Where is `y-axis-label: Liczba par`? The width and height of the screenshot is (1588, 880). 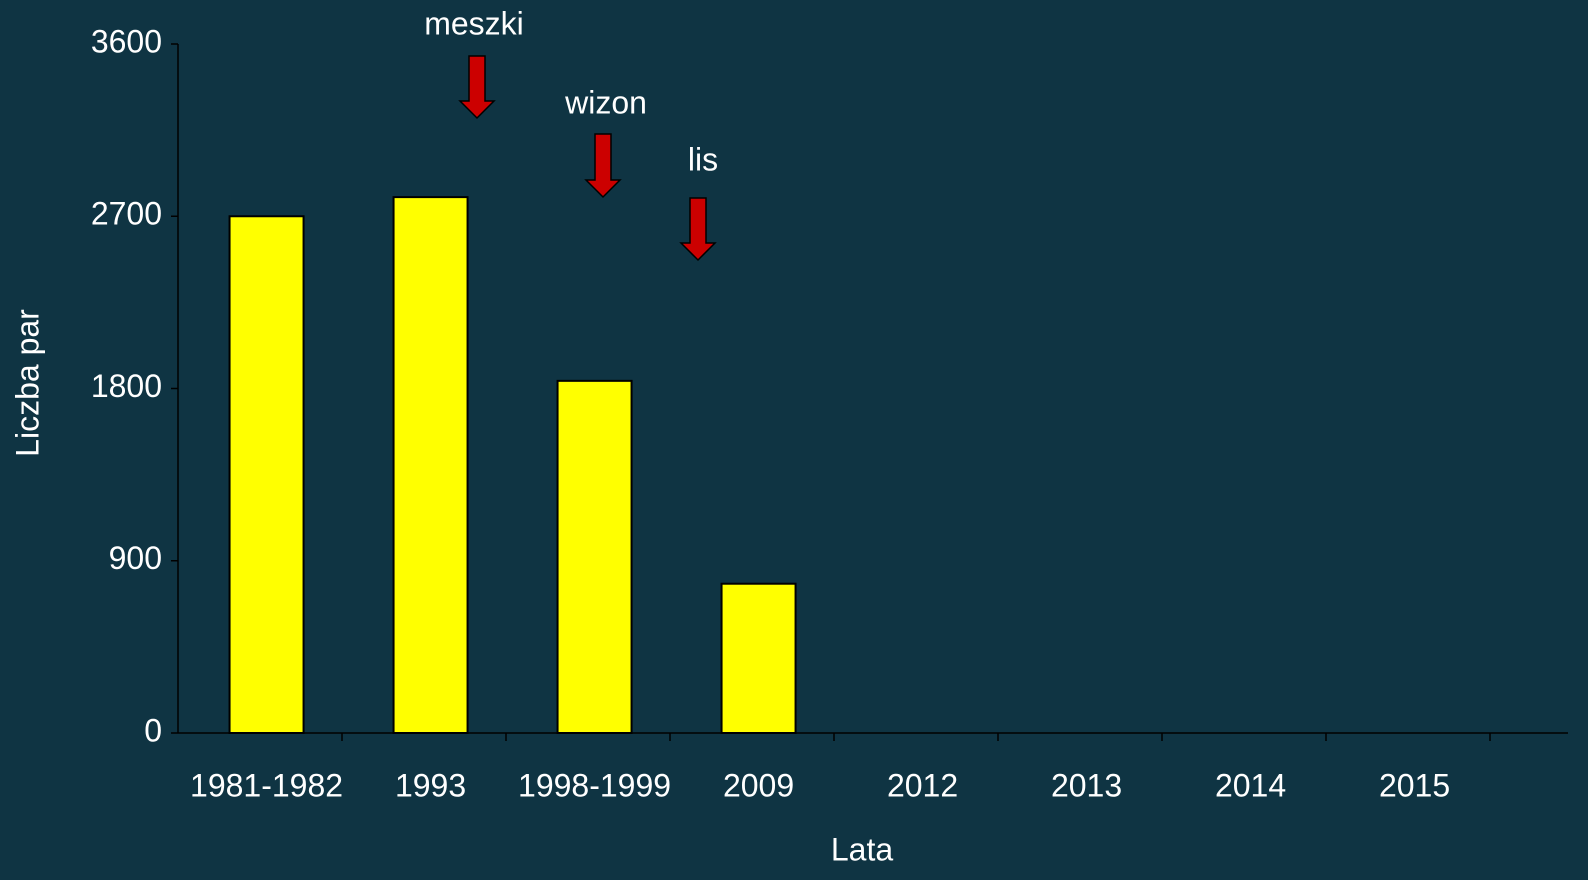
y-axis-label: Liczba par is located at coordinates (27, 383).